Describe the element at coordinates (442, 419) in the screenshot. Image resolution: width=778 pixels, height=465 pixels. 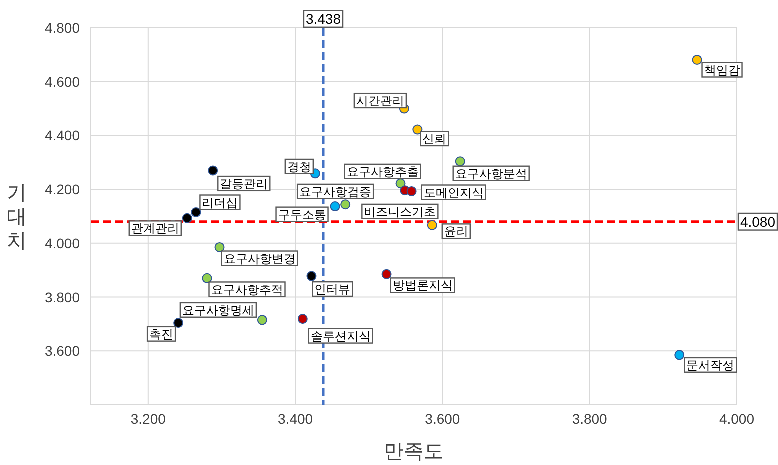
I see `x-tick-label: 3.600` at that location.